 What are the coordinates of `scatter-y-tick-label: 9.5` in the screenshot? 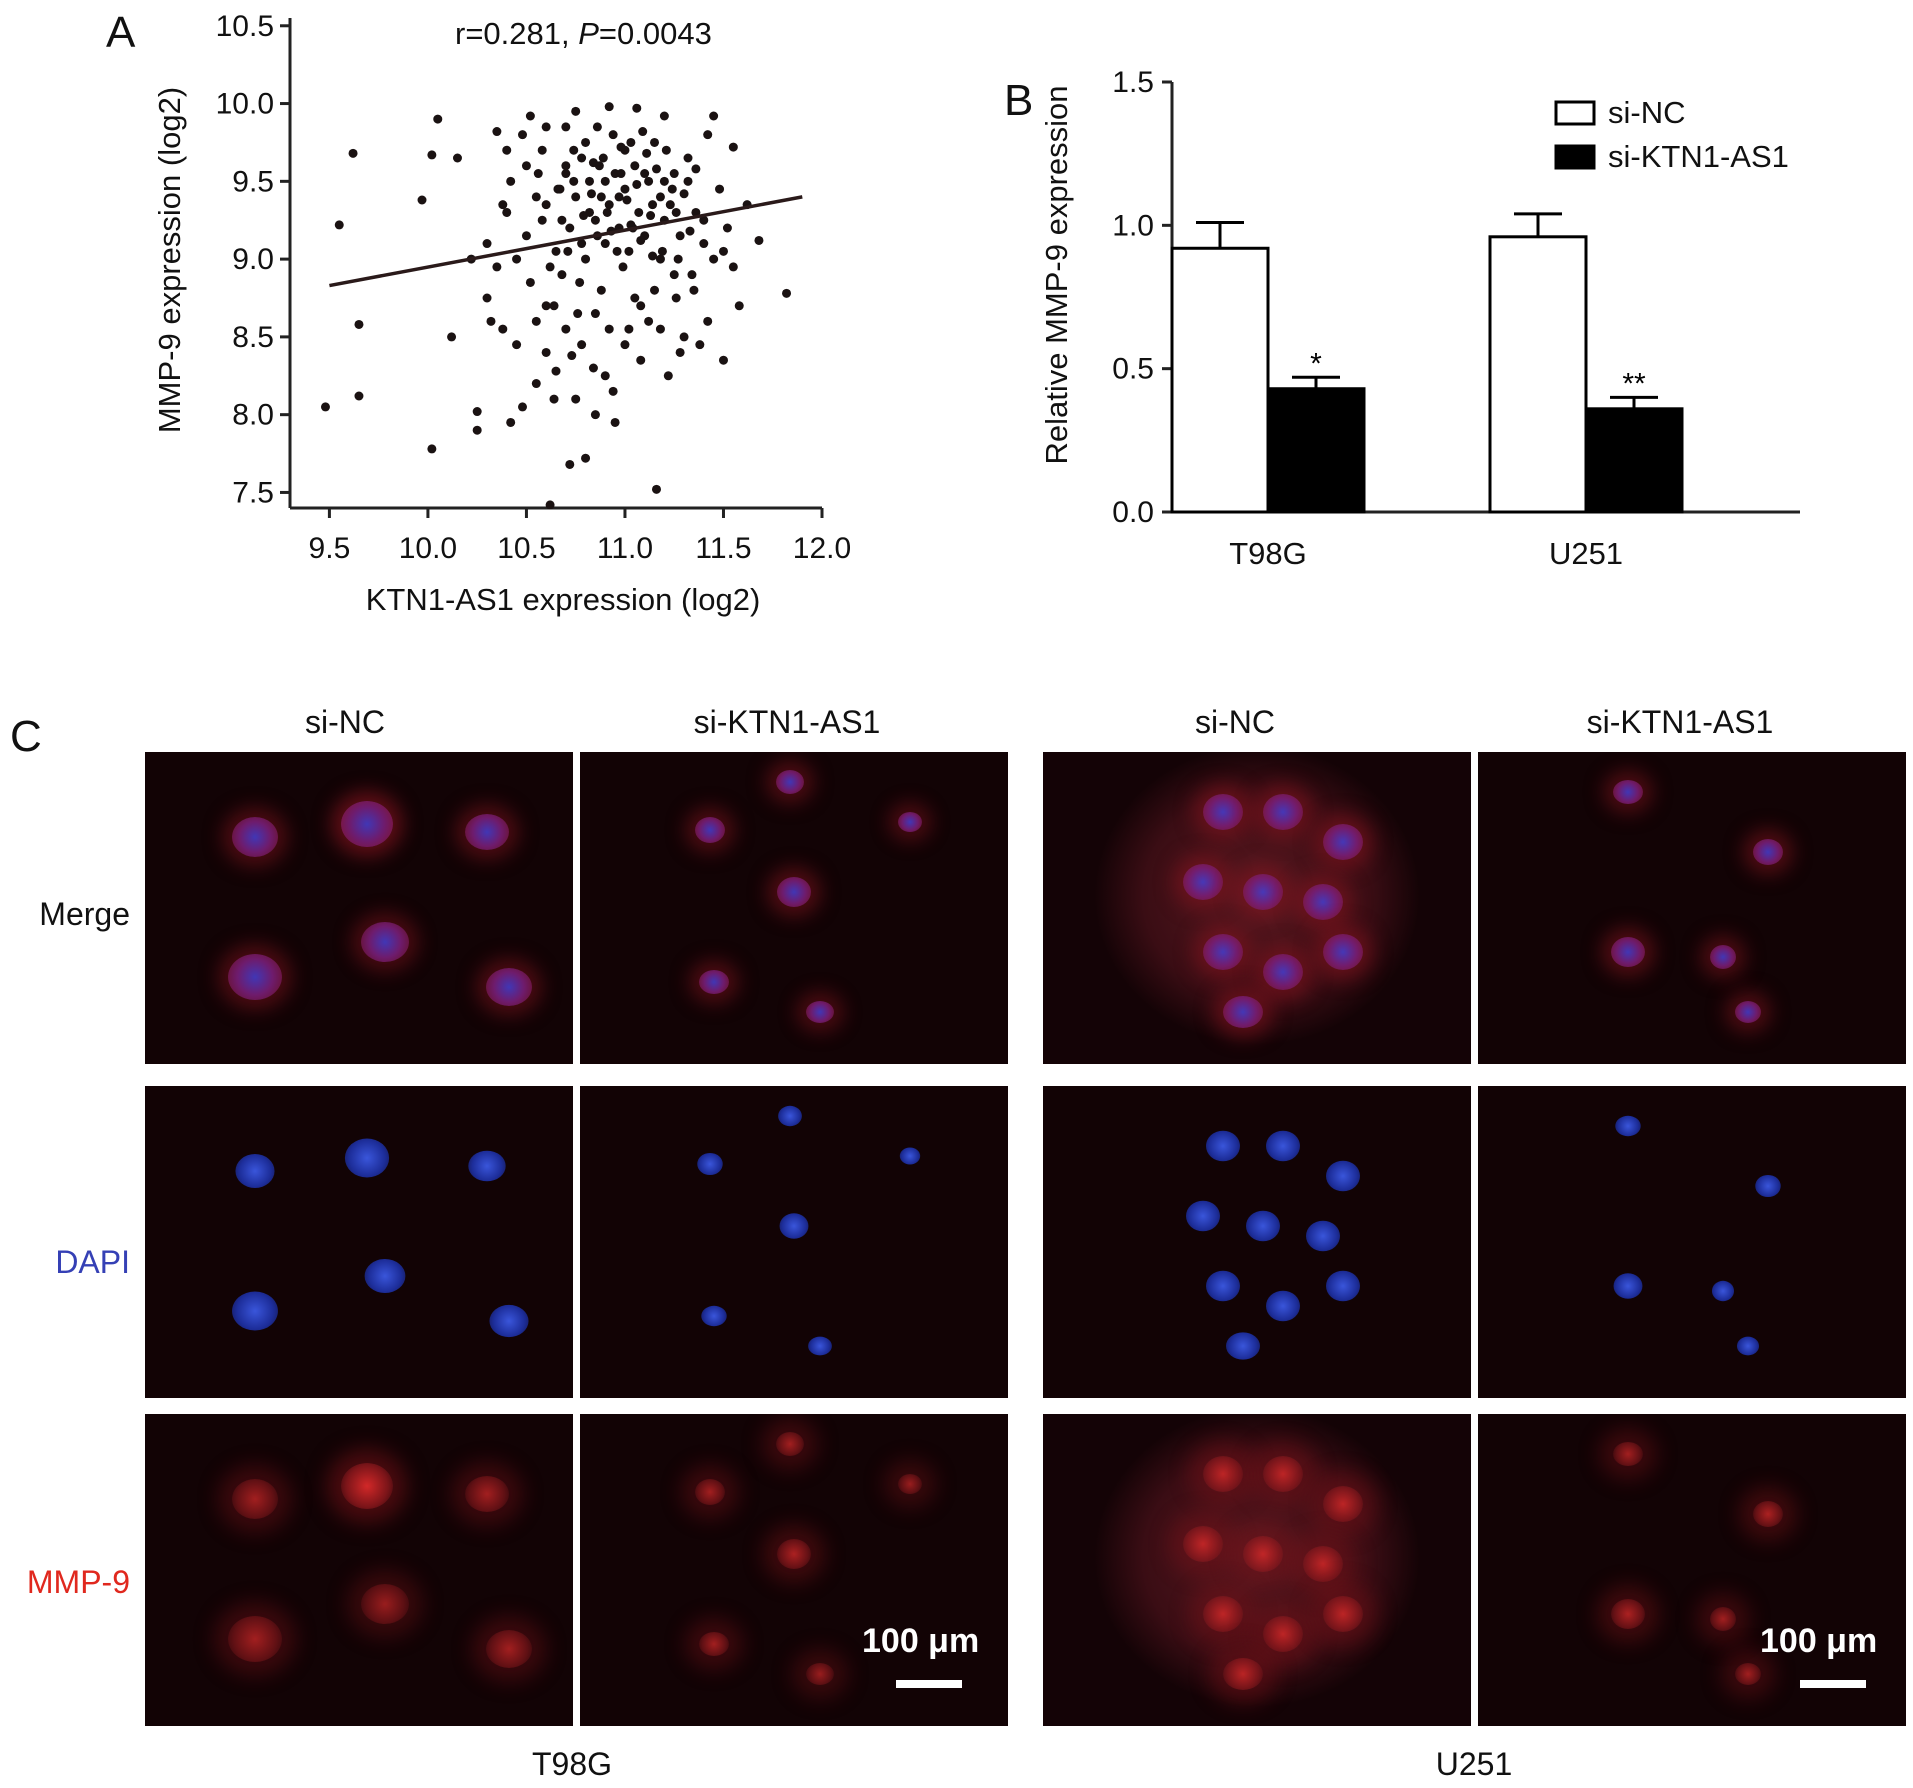 It's located at (253, 181).